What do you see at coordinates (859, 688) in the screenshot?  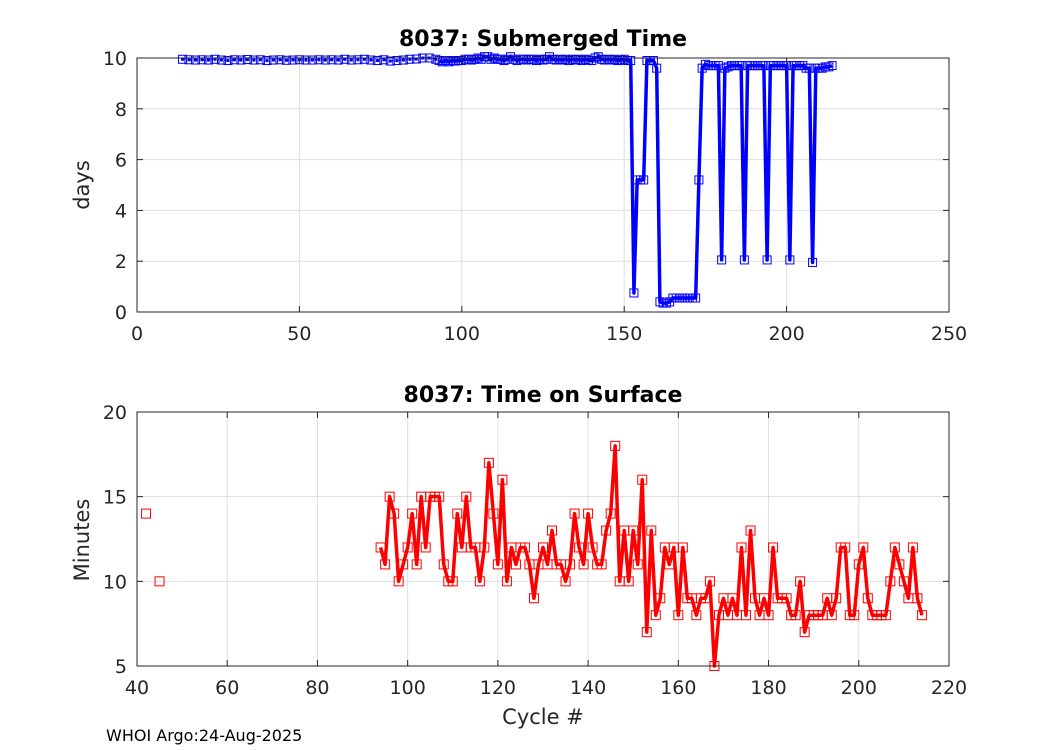 I see `bottom-xtick-label: 200` at bounding box center [859, 688].